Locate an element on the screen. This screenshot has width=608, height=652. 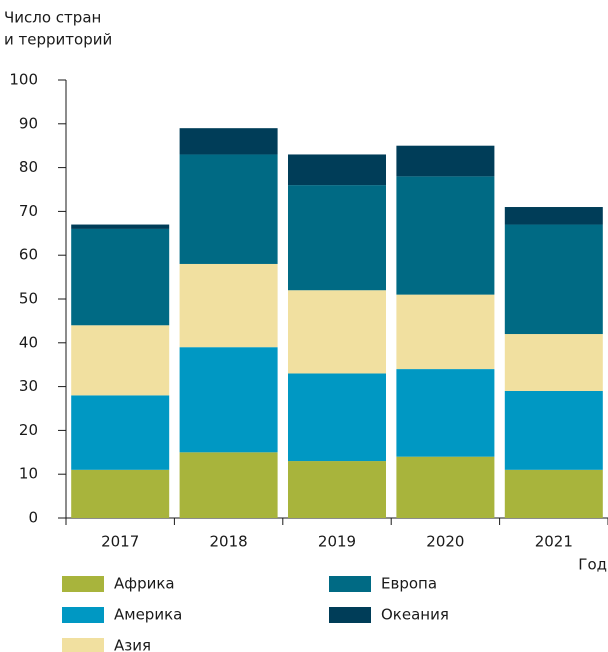
y-tick-label: 60 is located at coordinates (28, 255).